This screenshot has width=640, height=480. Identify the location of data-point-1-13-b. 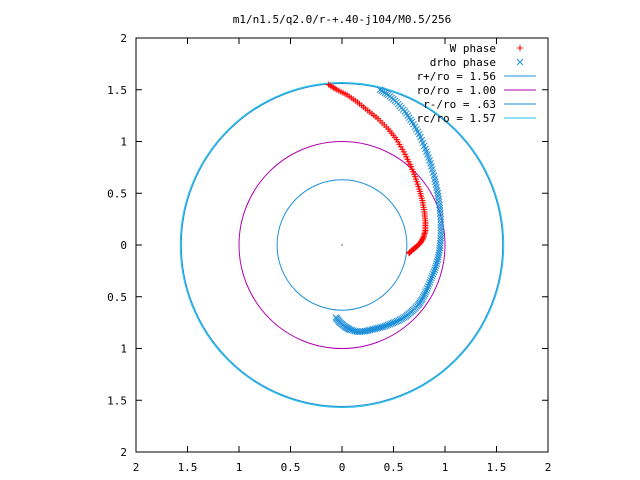
(440, 248).